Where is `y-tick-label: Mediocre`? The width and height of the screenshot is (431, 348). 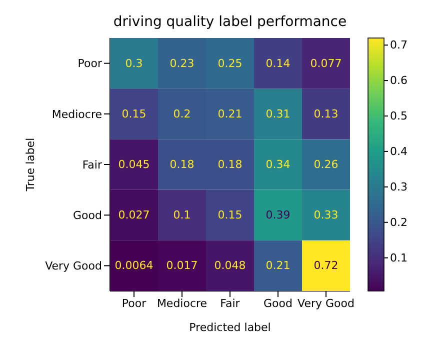 y-tick-label: Mediocre is located at coordinates (77, 114).